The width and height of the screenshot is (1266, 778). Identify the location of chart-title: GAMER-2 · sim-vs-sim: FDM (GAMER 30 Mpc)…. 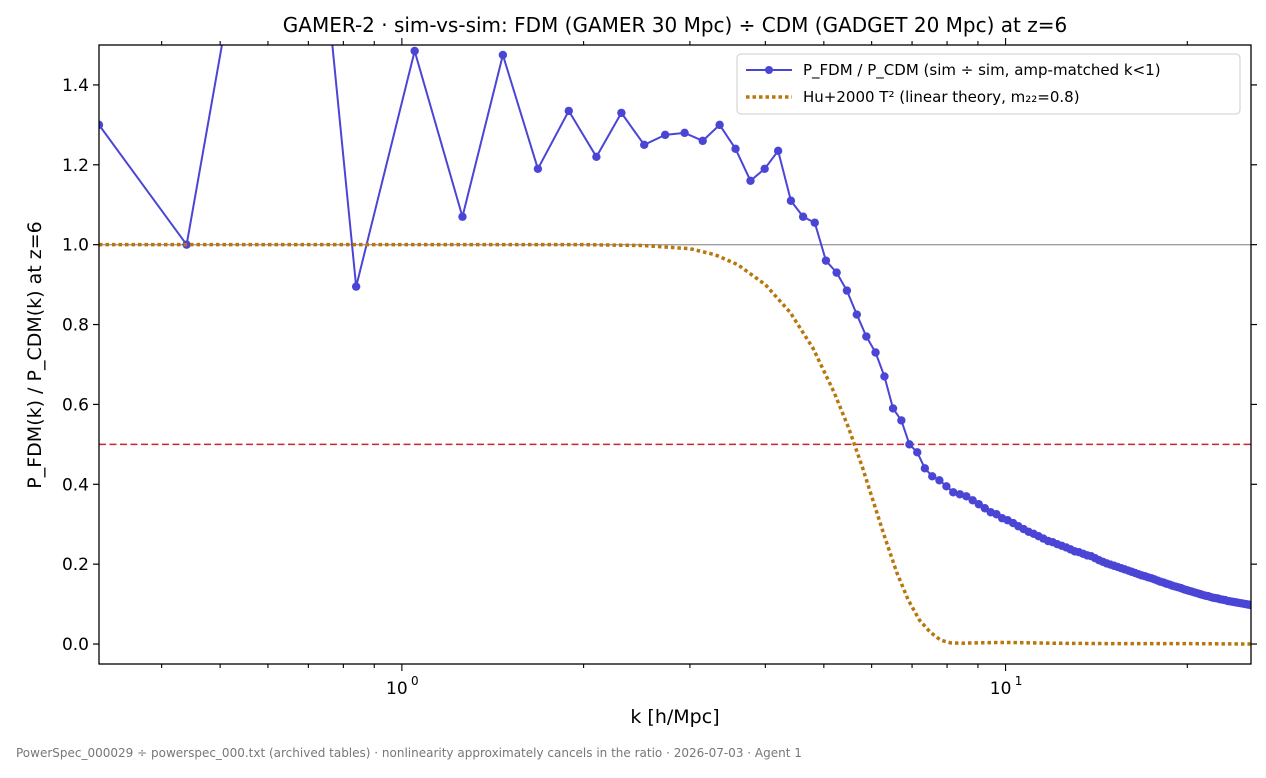
(675, 25).